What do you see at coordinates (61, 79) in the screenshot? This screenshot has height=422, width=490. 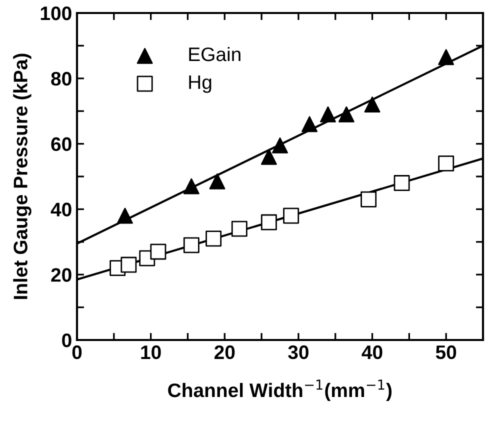 I see `y-tick-label: 80` at bounding box center [61, 79].